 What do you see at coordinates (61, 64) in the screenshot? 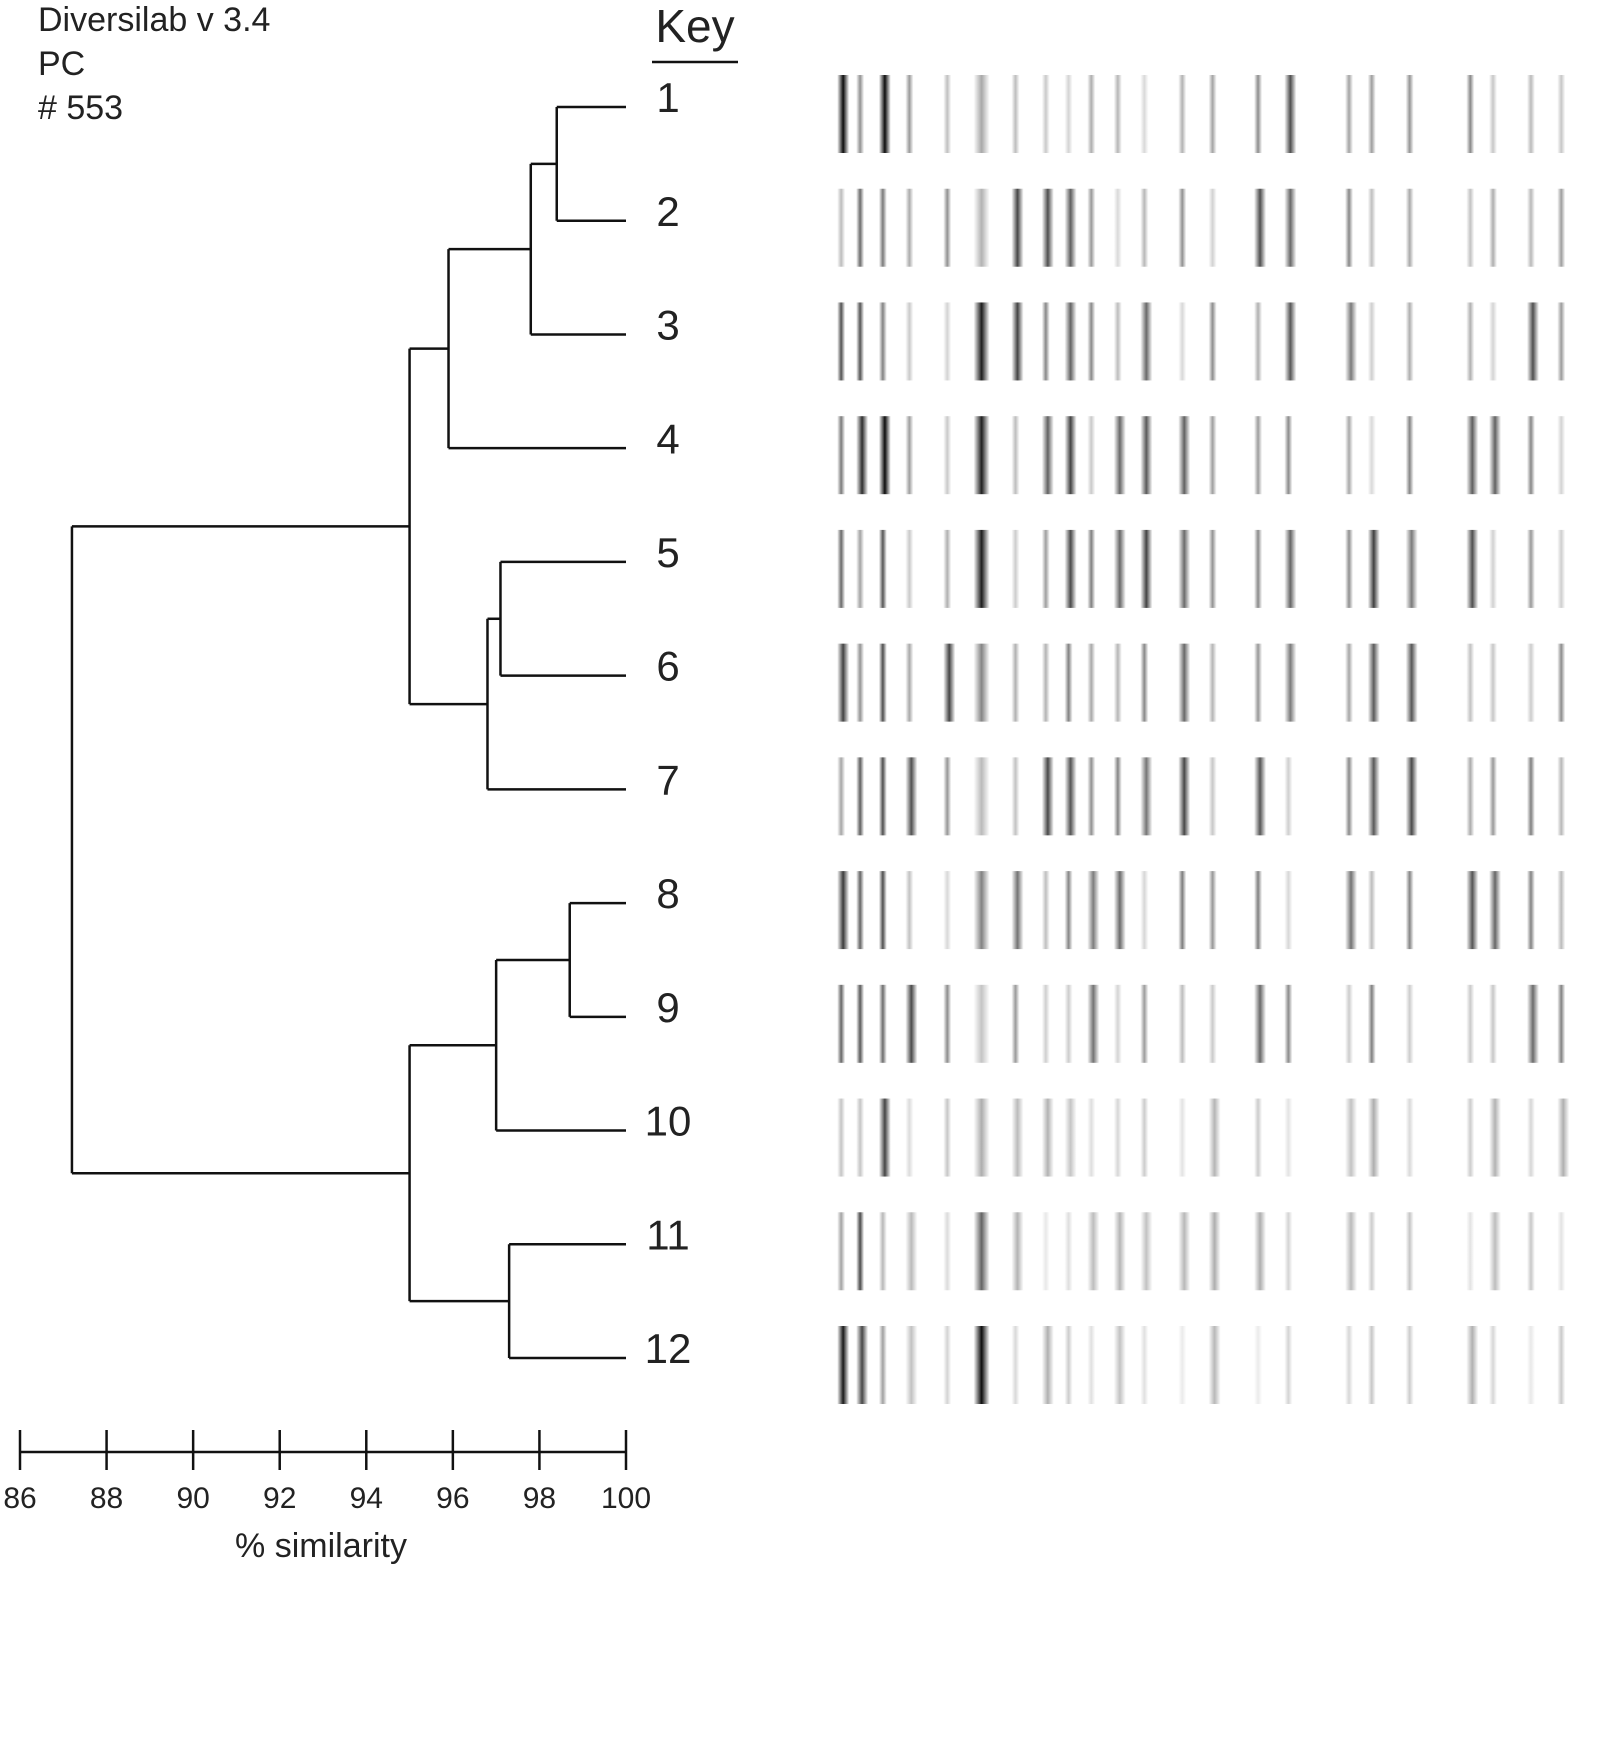
I see `header-line: PC` at bounding box center [61, 64].